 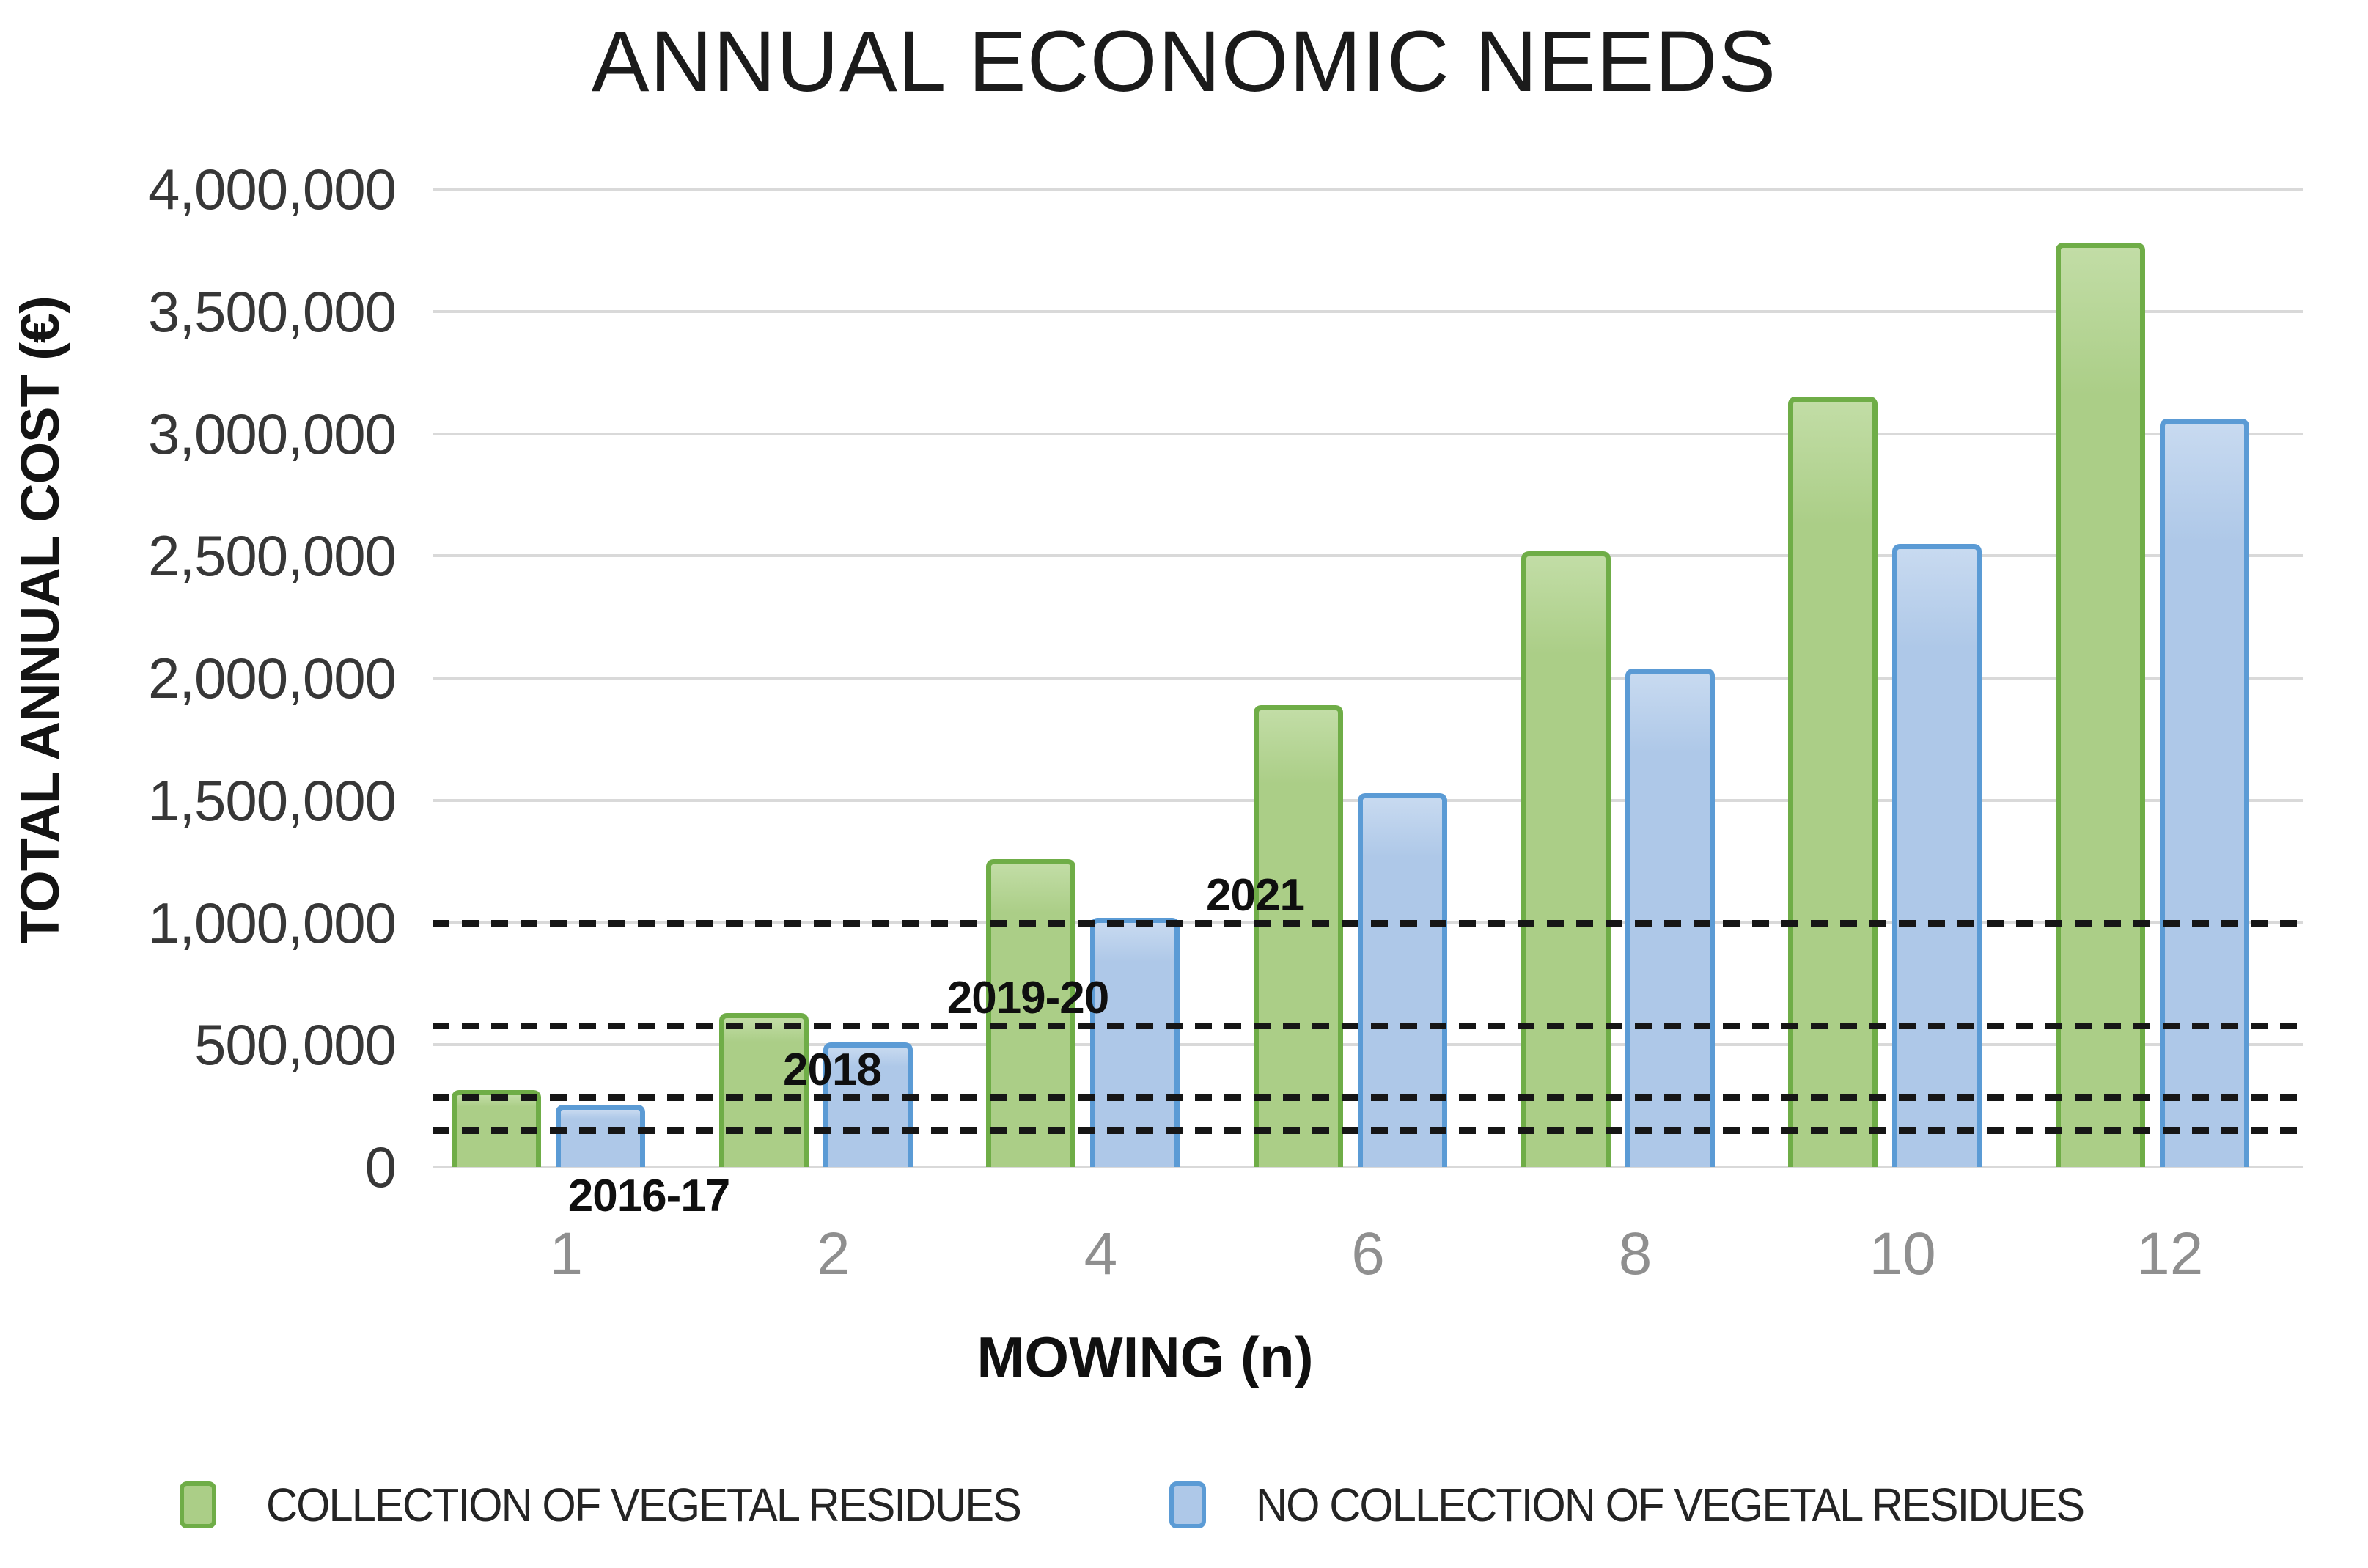 What do you see at coordinates (1670, 1505) in the screenshot?
I see `legend-label: NO COLLECTION OF VEGETAL RESIDUES` at bounding box center [1670, 1505].